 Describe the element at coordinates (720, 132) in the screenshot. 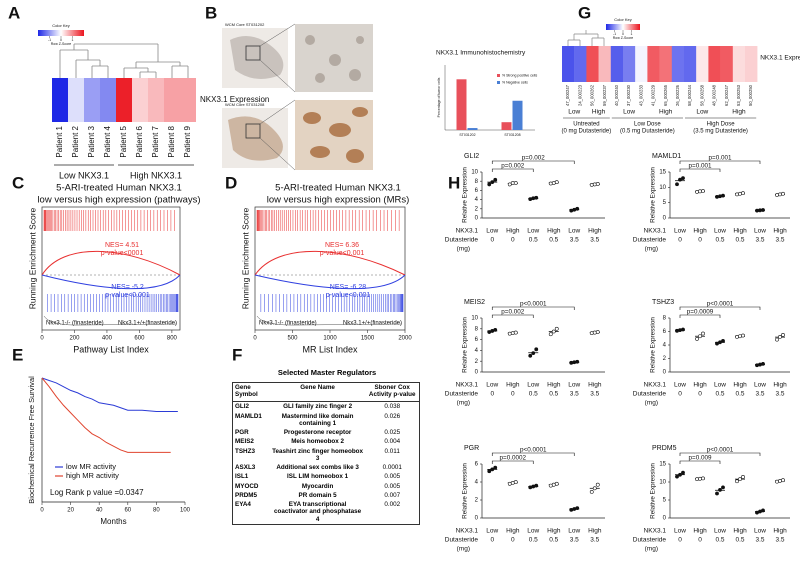

I see `group-dose: (3.5 mg Dutasteride)` at that location.